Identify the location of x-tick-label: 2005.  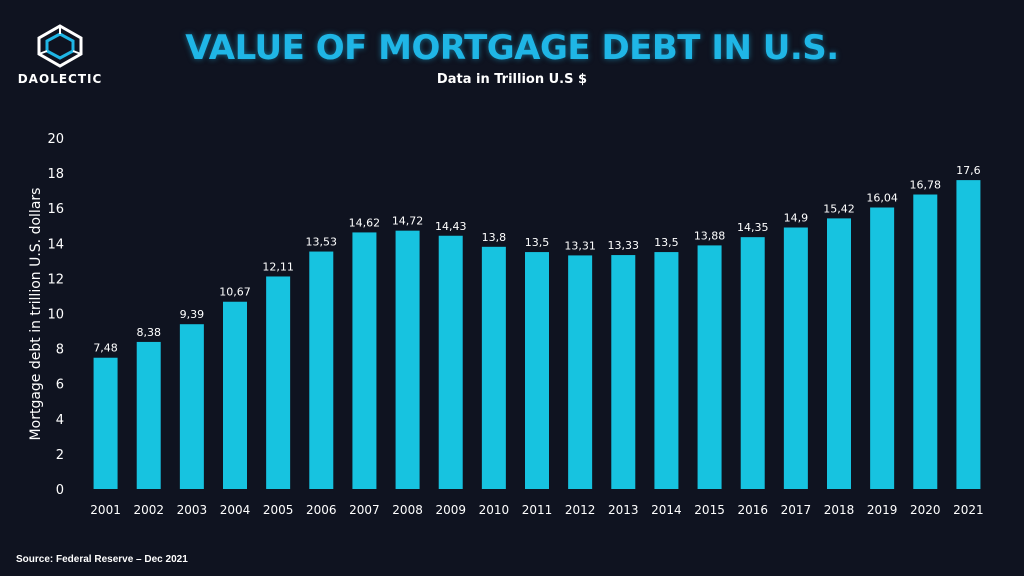
(278, 510).